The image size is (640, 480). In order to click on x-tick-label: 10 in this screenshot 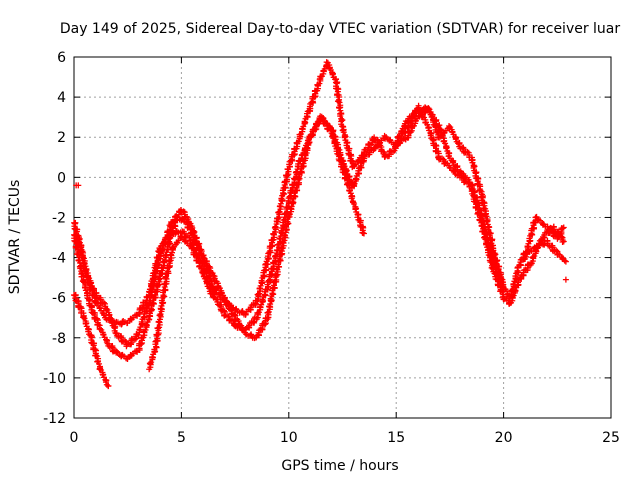, I will do `click(289, 438)`.